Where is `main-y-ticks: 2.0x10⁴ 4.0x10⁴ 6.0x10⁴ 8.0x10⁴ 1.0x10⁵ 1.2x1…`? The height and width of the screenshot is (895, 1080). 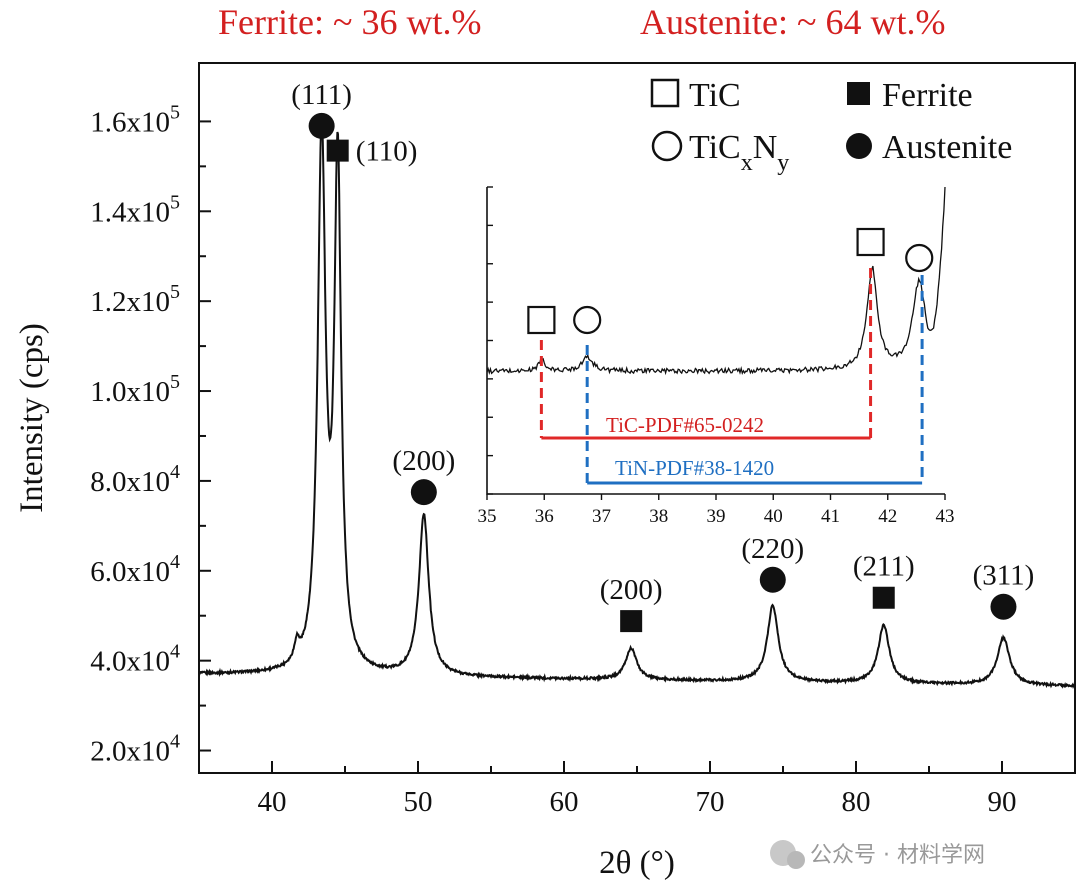
main-y-ticks: 2.0x10⁴ 4.0x10⁴ 6.0x10⁴ 8.0x10⁴ 1.0x10⁵ 1.2x1… is located at coordinates (150, 434).